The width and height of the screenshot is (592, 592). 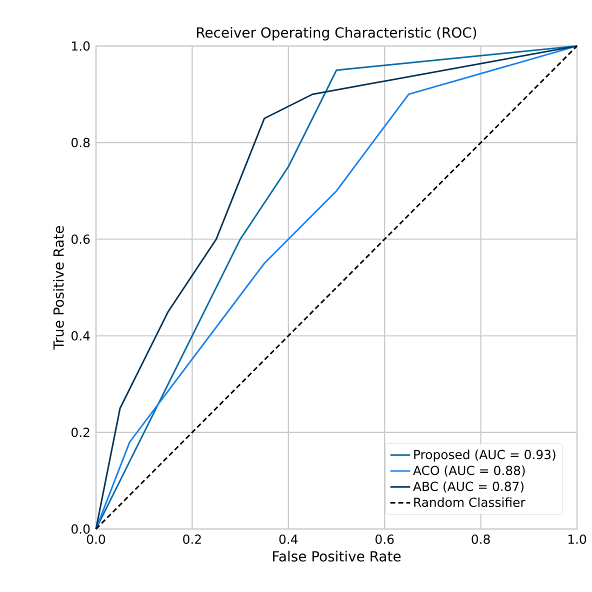 I want to click on y-tick-label: 0.8, so click(x=81, y=143).